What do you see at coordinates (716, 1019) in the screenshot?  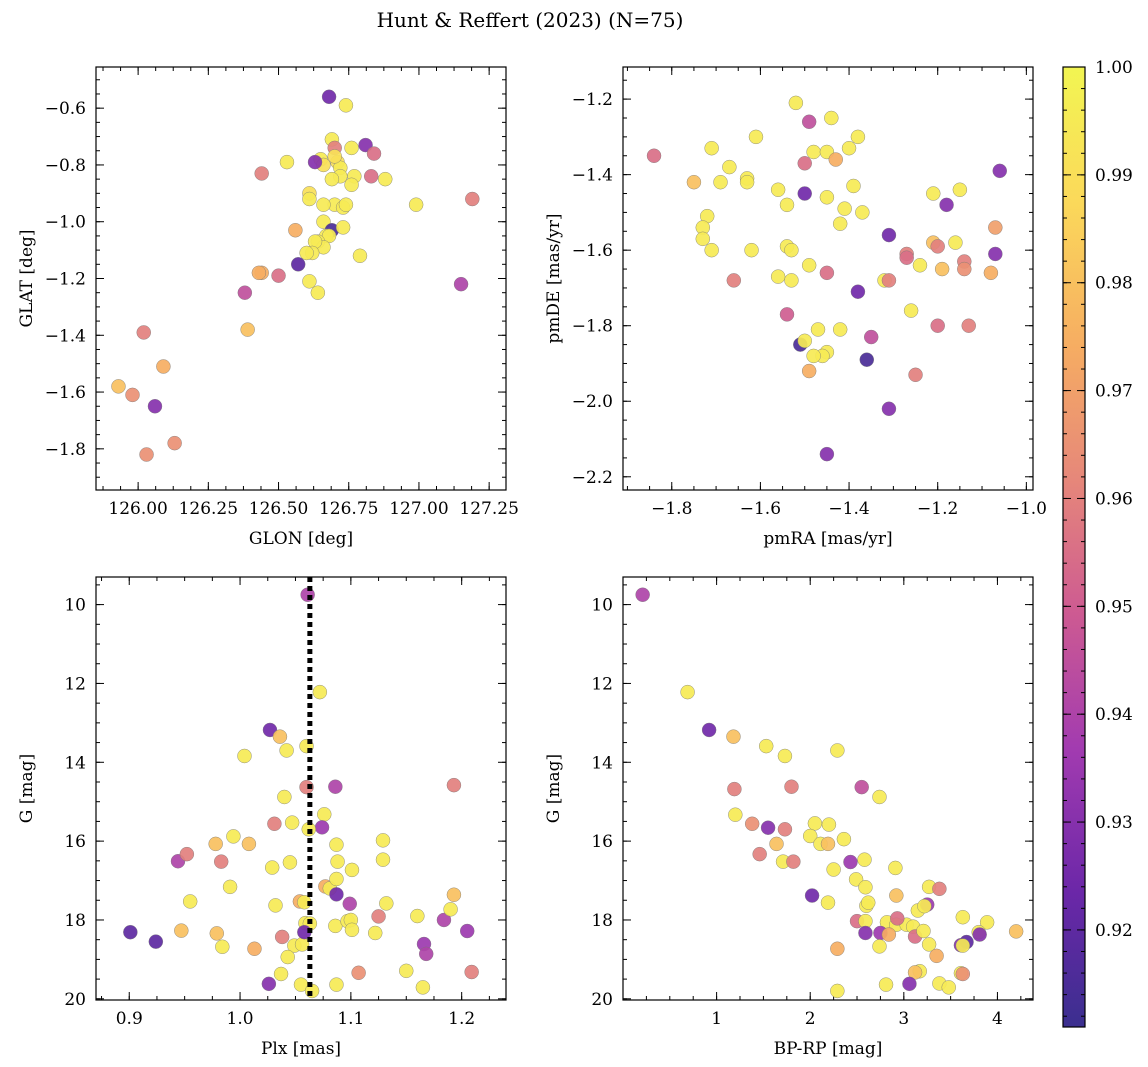 I see `x-tick-label: 1` at bounding box center [716, 1019].